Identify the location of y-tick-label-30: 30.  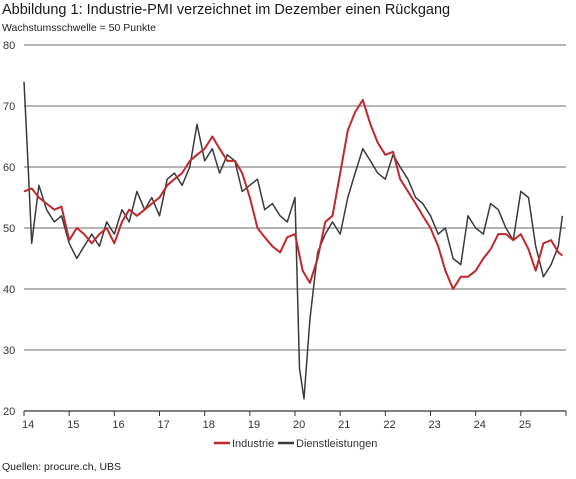
(9, 351).